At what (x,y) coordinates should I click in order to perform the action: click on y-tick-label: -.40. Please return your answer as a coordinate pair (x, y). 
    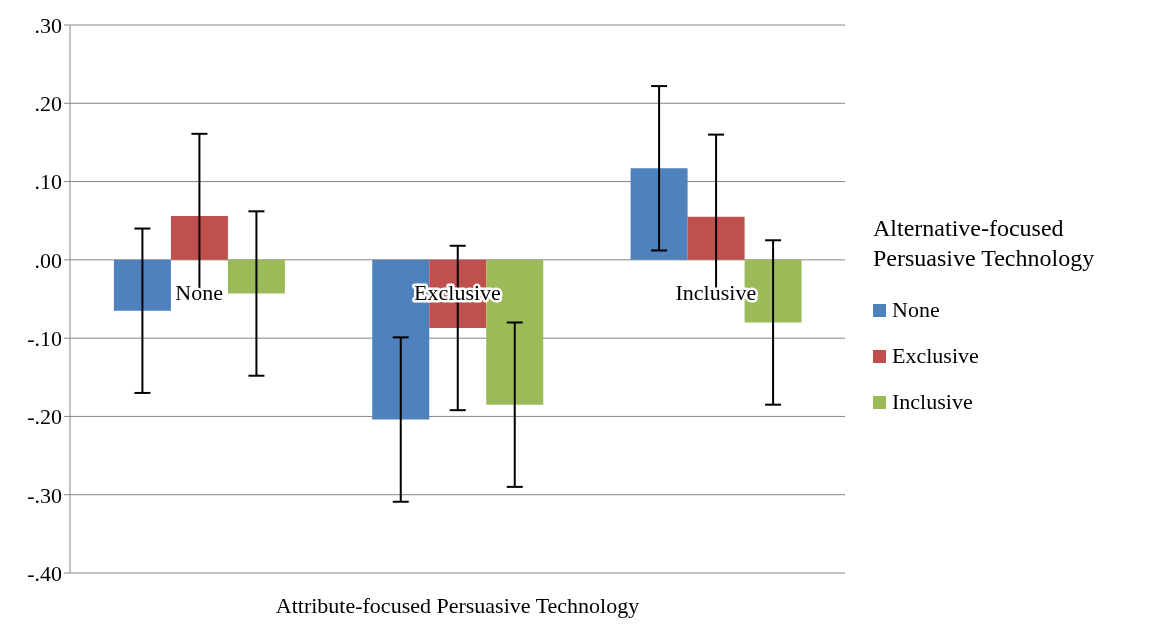
    Looking at the image, I should click on (44, 573).